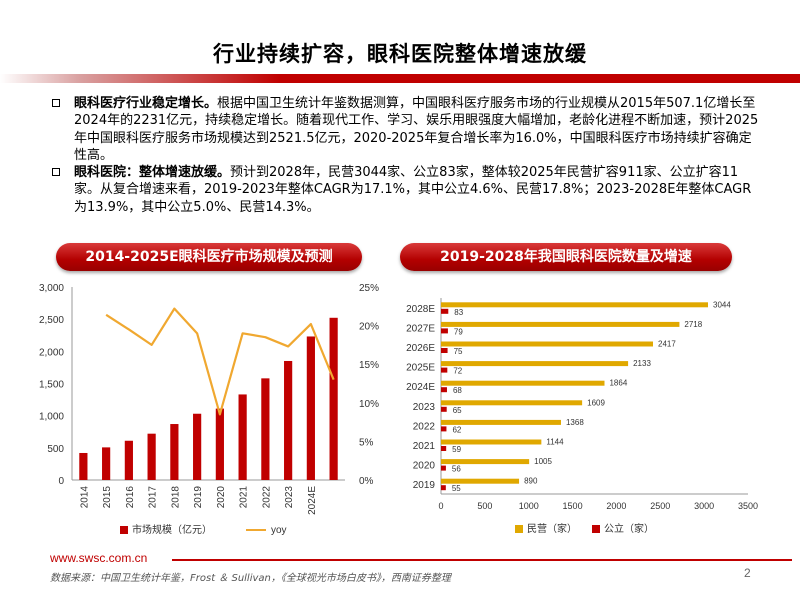 This screenshot has width=800, height=600. What do you see at coordinates (457, 371) in the screenshot?
I see `public-hospital-value: 72` at bounding box center [457, 371].